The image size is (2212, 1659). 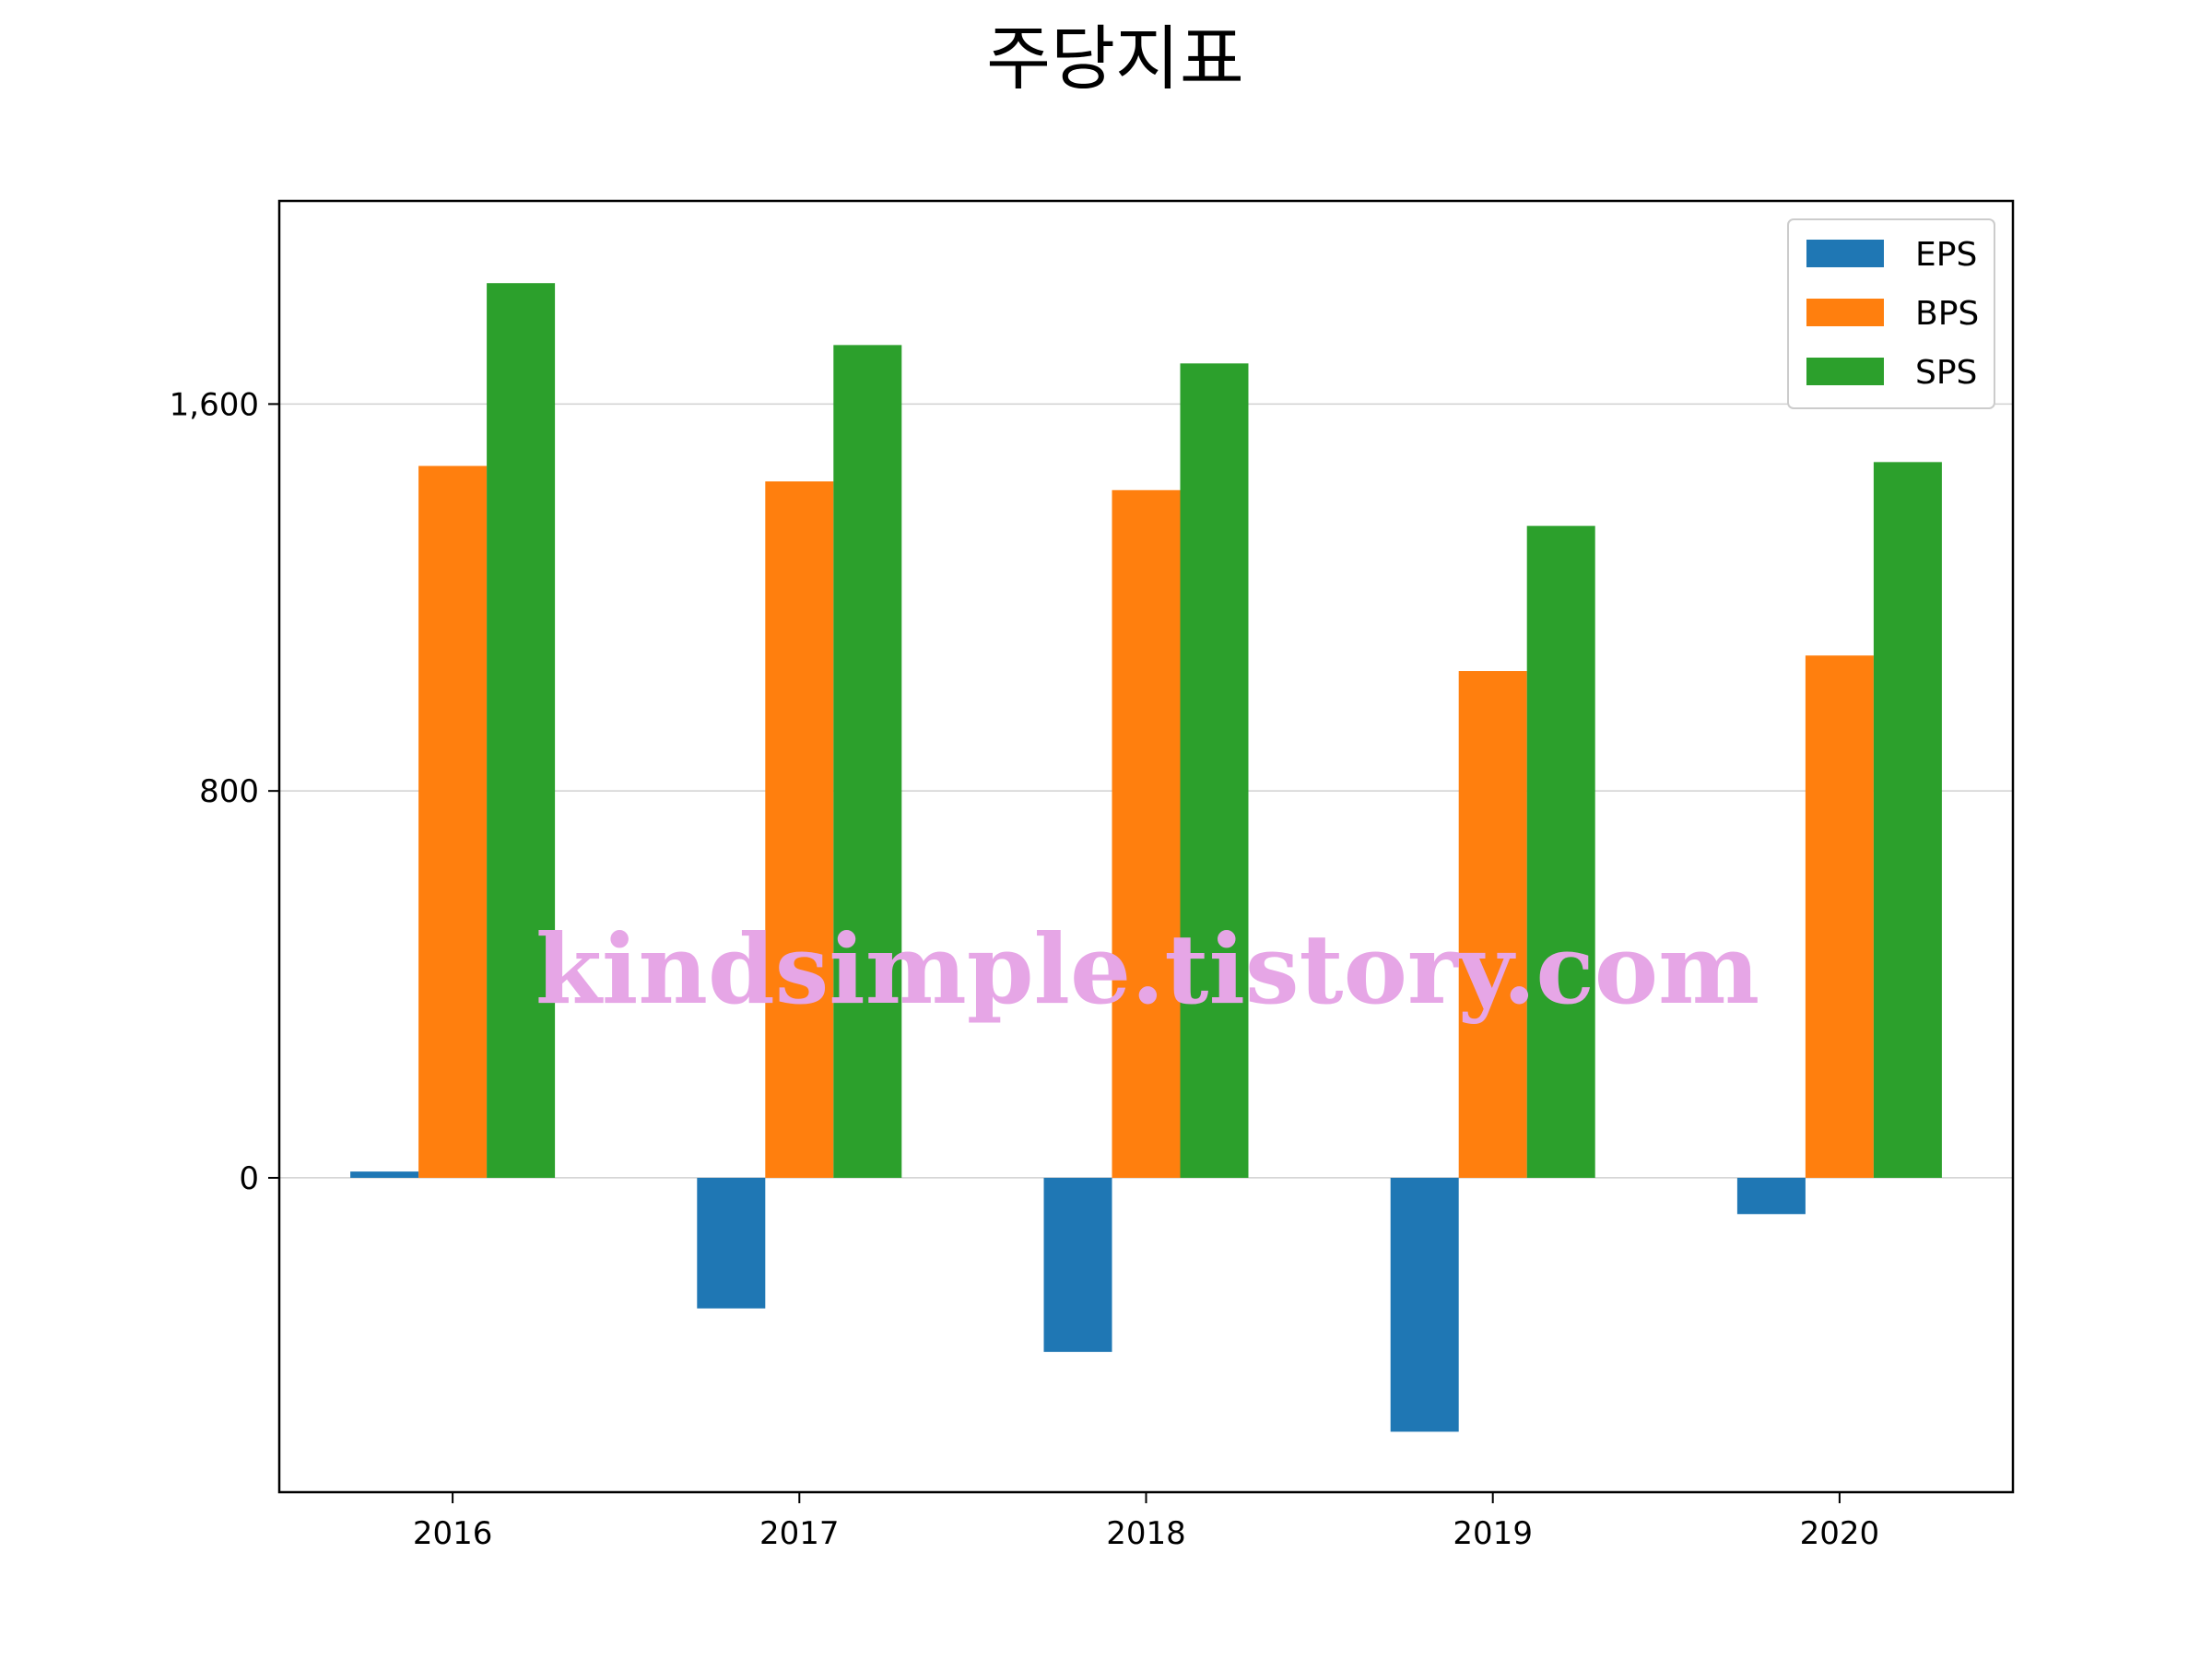 I want to click on legend-label-bps: BPS, so click(x=1947, y=314).